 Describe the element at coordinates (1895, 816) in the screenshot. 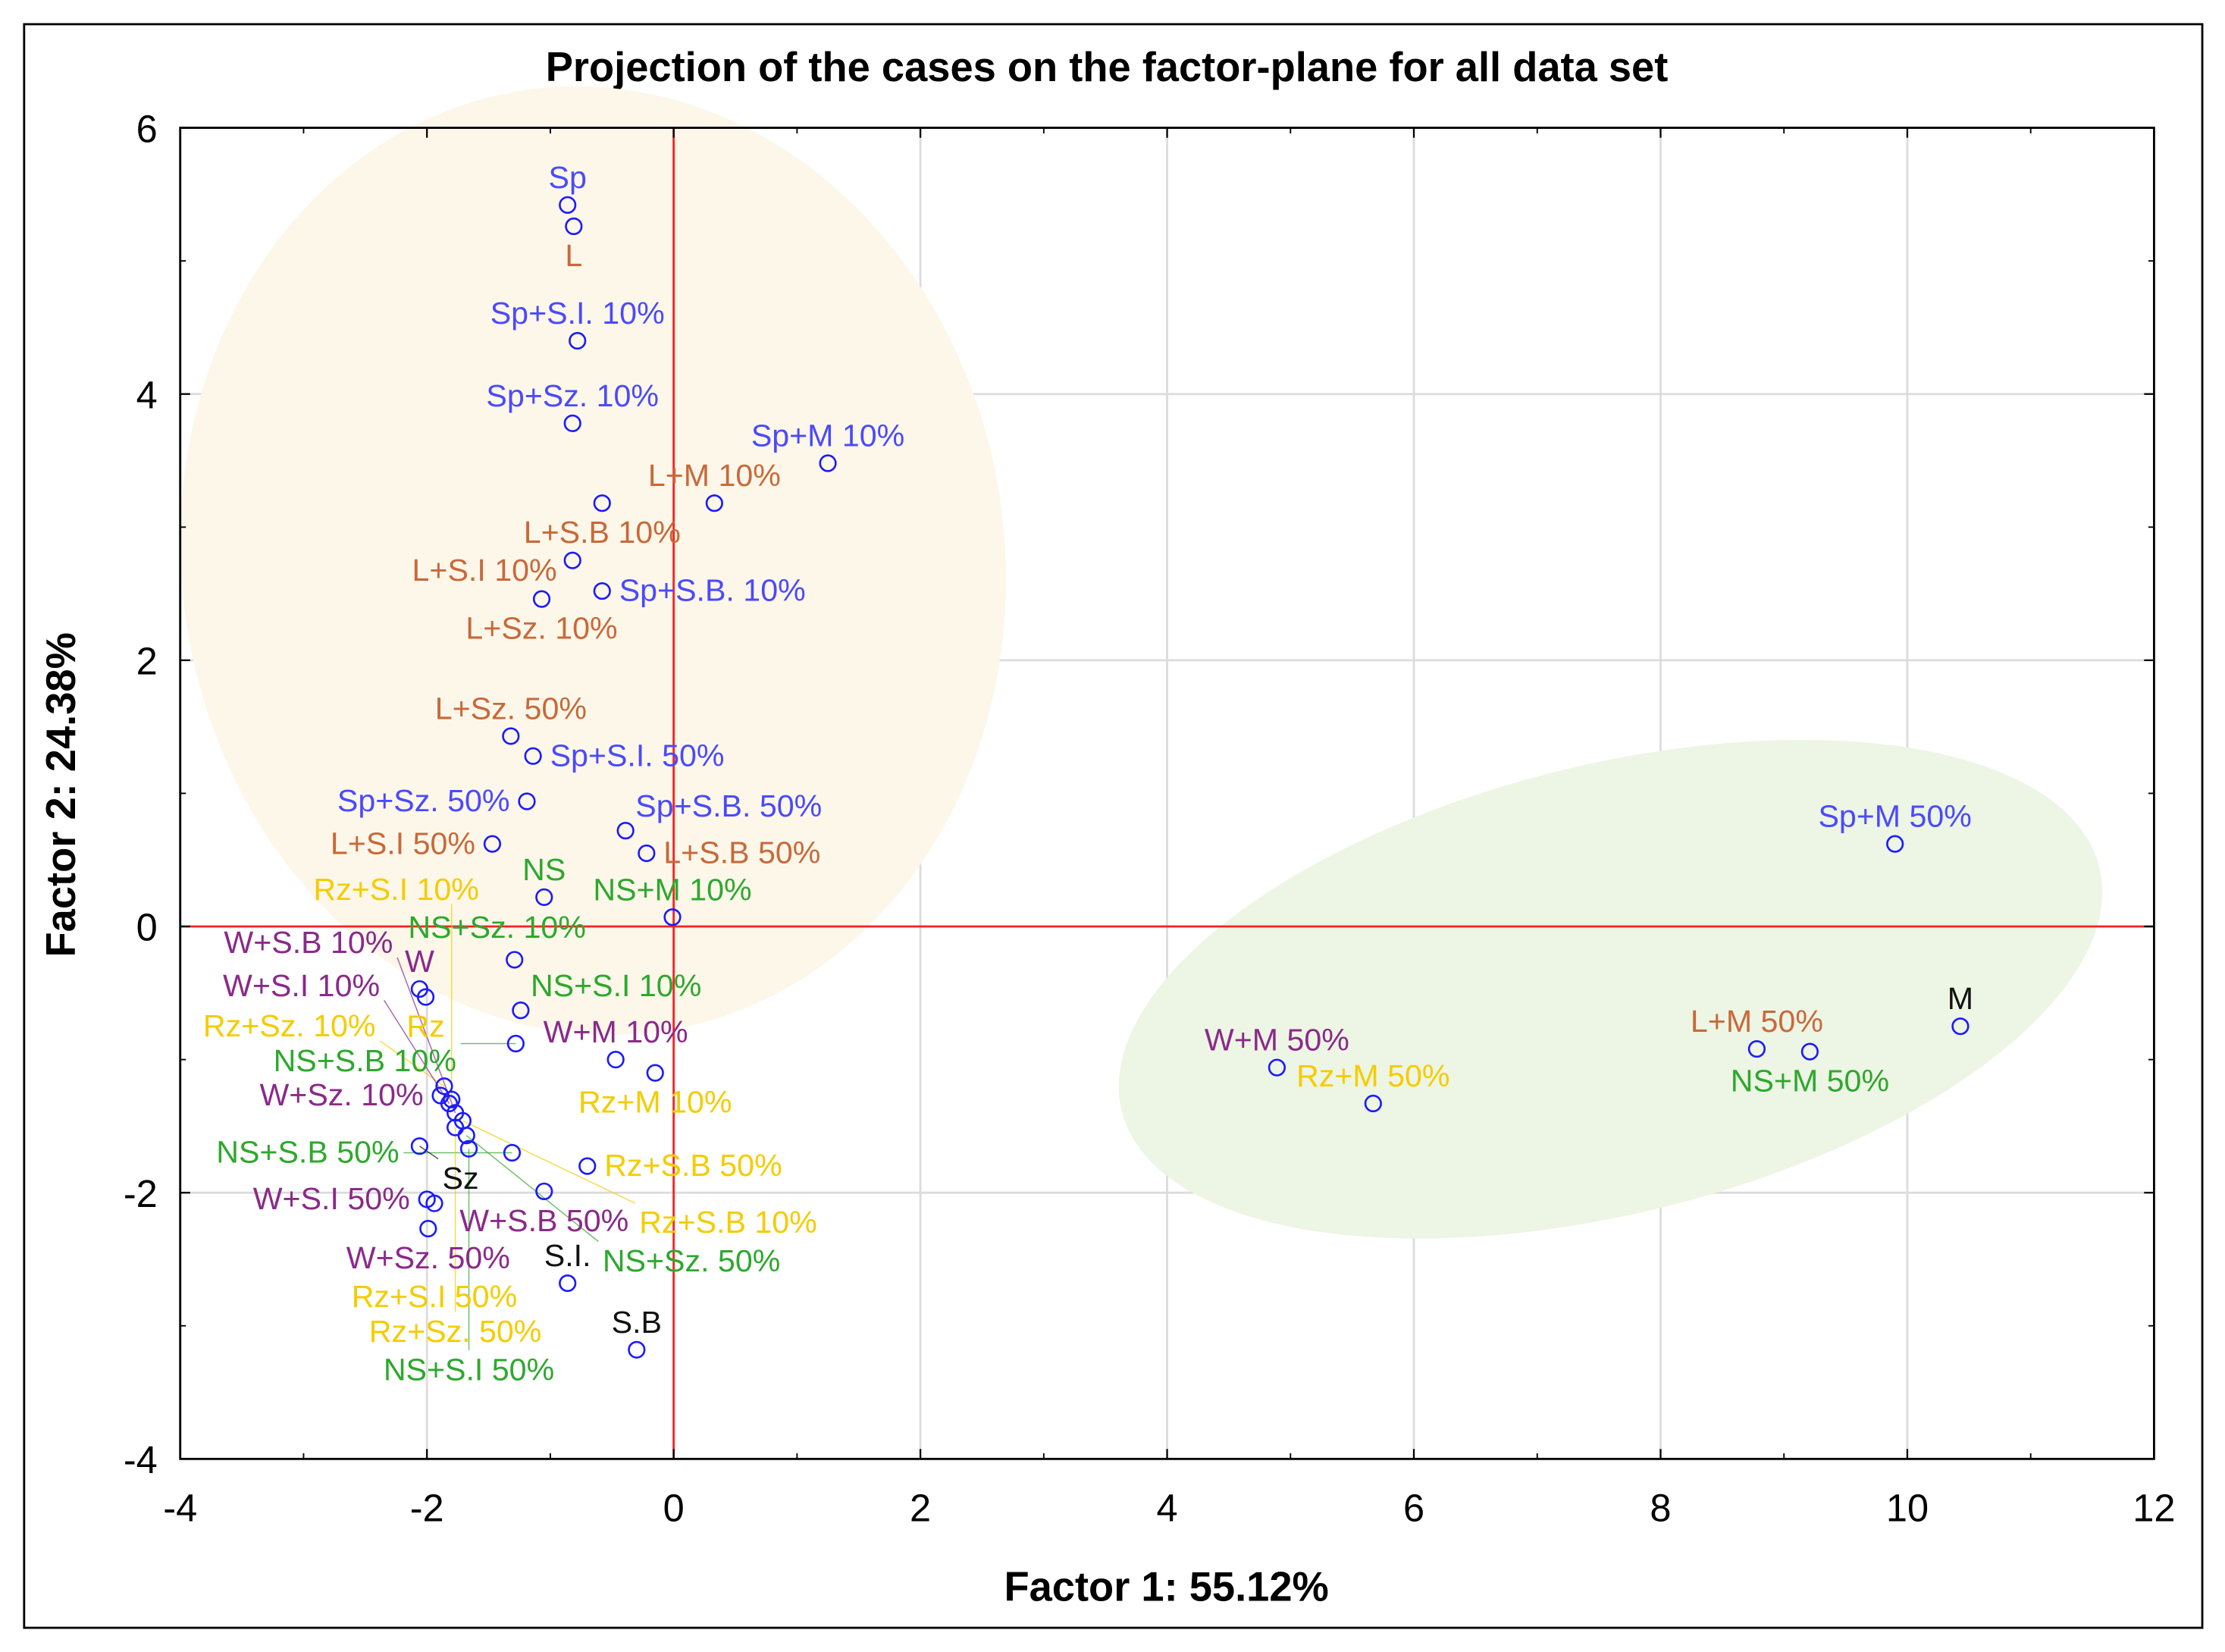

I see `data-label: Sp+M 50%` at that location.